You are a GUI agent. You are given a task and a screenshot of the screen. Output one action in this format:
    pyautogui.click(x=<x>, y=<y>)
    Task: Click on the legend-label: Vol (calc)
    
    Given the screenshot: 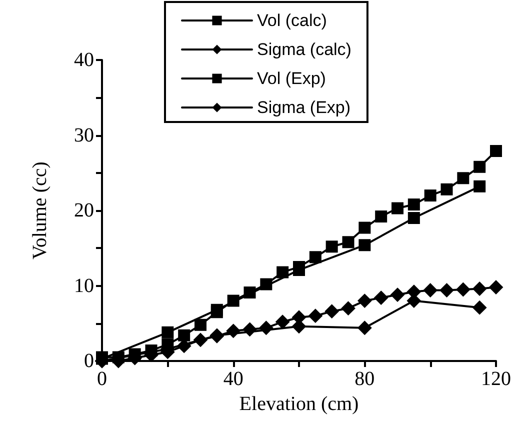 What is the action you would take?
    pyautogui.click(x=292, y=20)
    